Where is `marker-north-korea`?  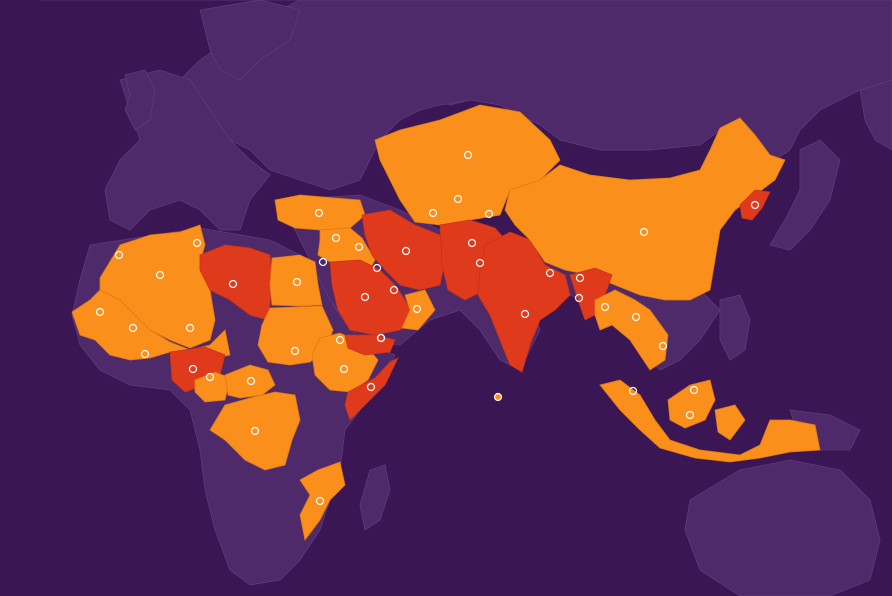
marker-north-korea is located at coordinates (755, 205).